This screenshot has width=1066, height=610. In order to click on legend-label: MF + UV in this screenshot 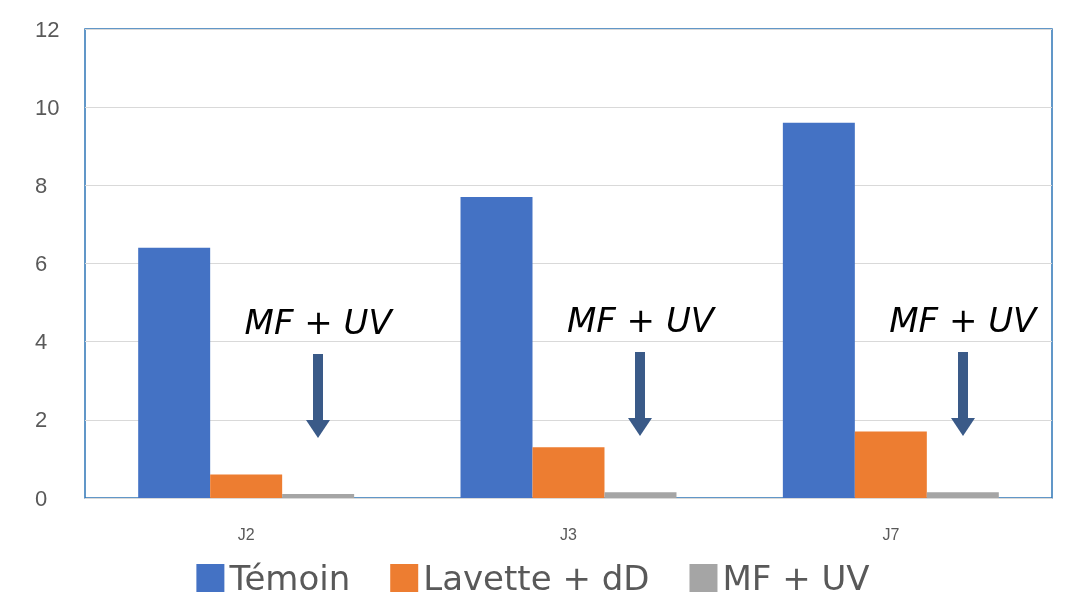, I will do `click(796, 578)`.